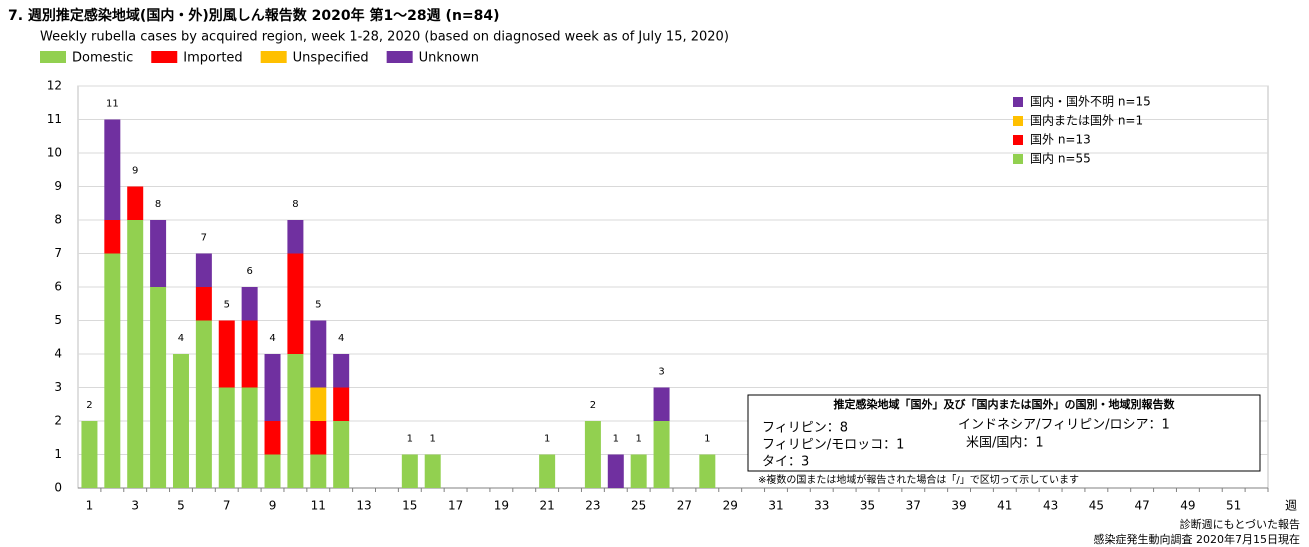 The height and width of the screenshot is (547, 1309). What do you see at coordinates (833, 445) in the screenshot?
I see `annotation-line: フィリピン/モロッコ：1` at bounding box center [833, 445].